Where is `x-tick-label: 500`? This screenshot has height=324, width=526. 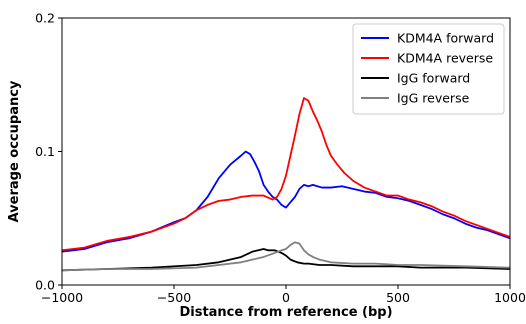
x-tick-label: 500 is located at coordinates (398, 297).